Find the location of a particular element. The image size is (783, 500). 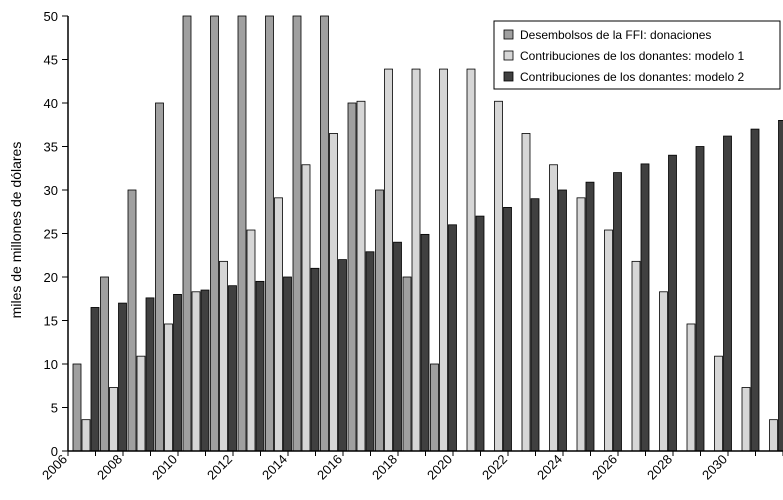

bar-s3-2012 is located at coordinates (260, 366).